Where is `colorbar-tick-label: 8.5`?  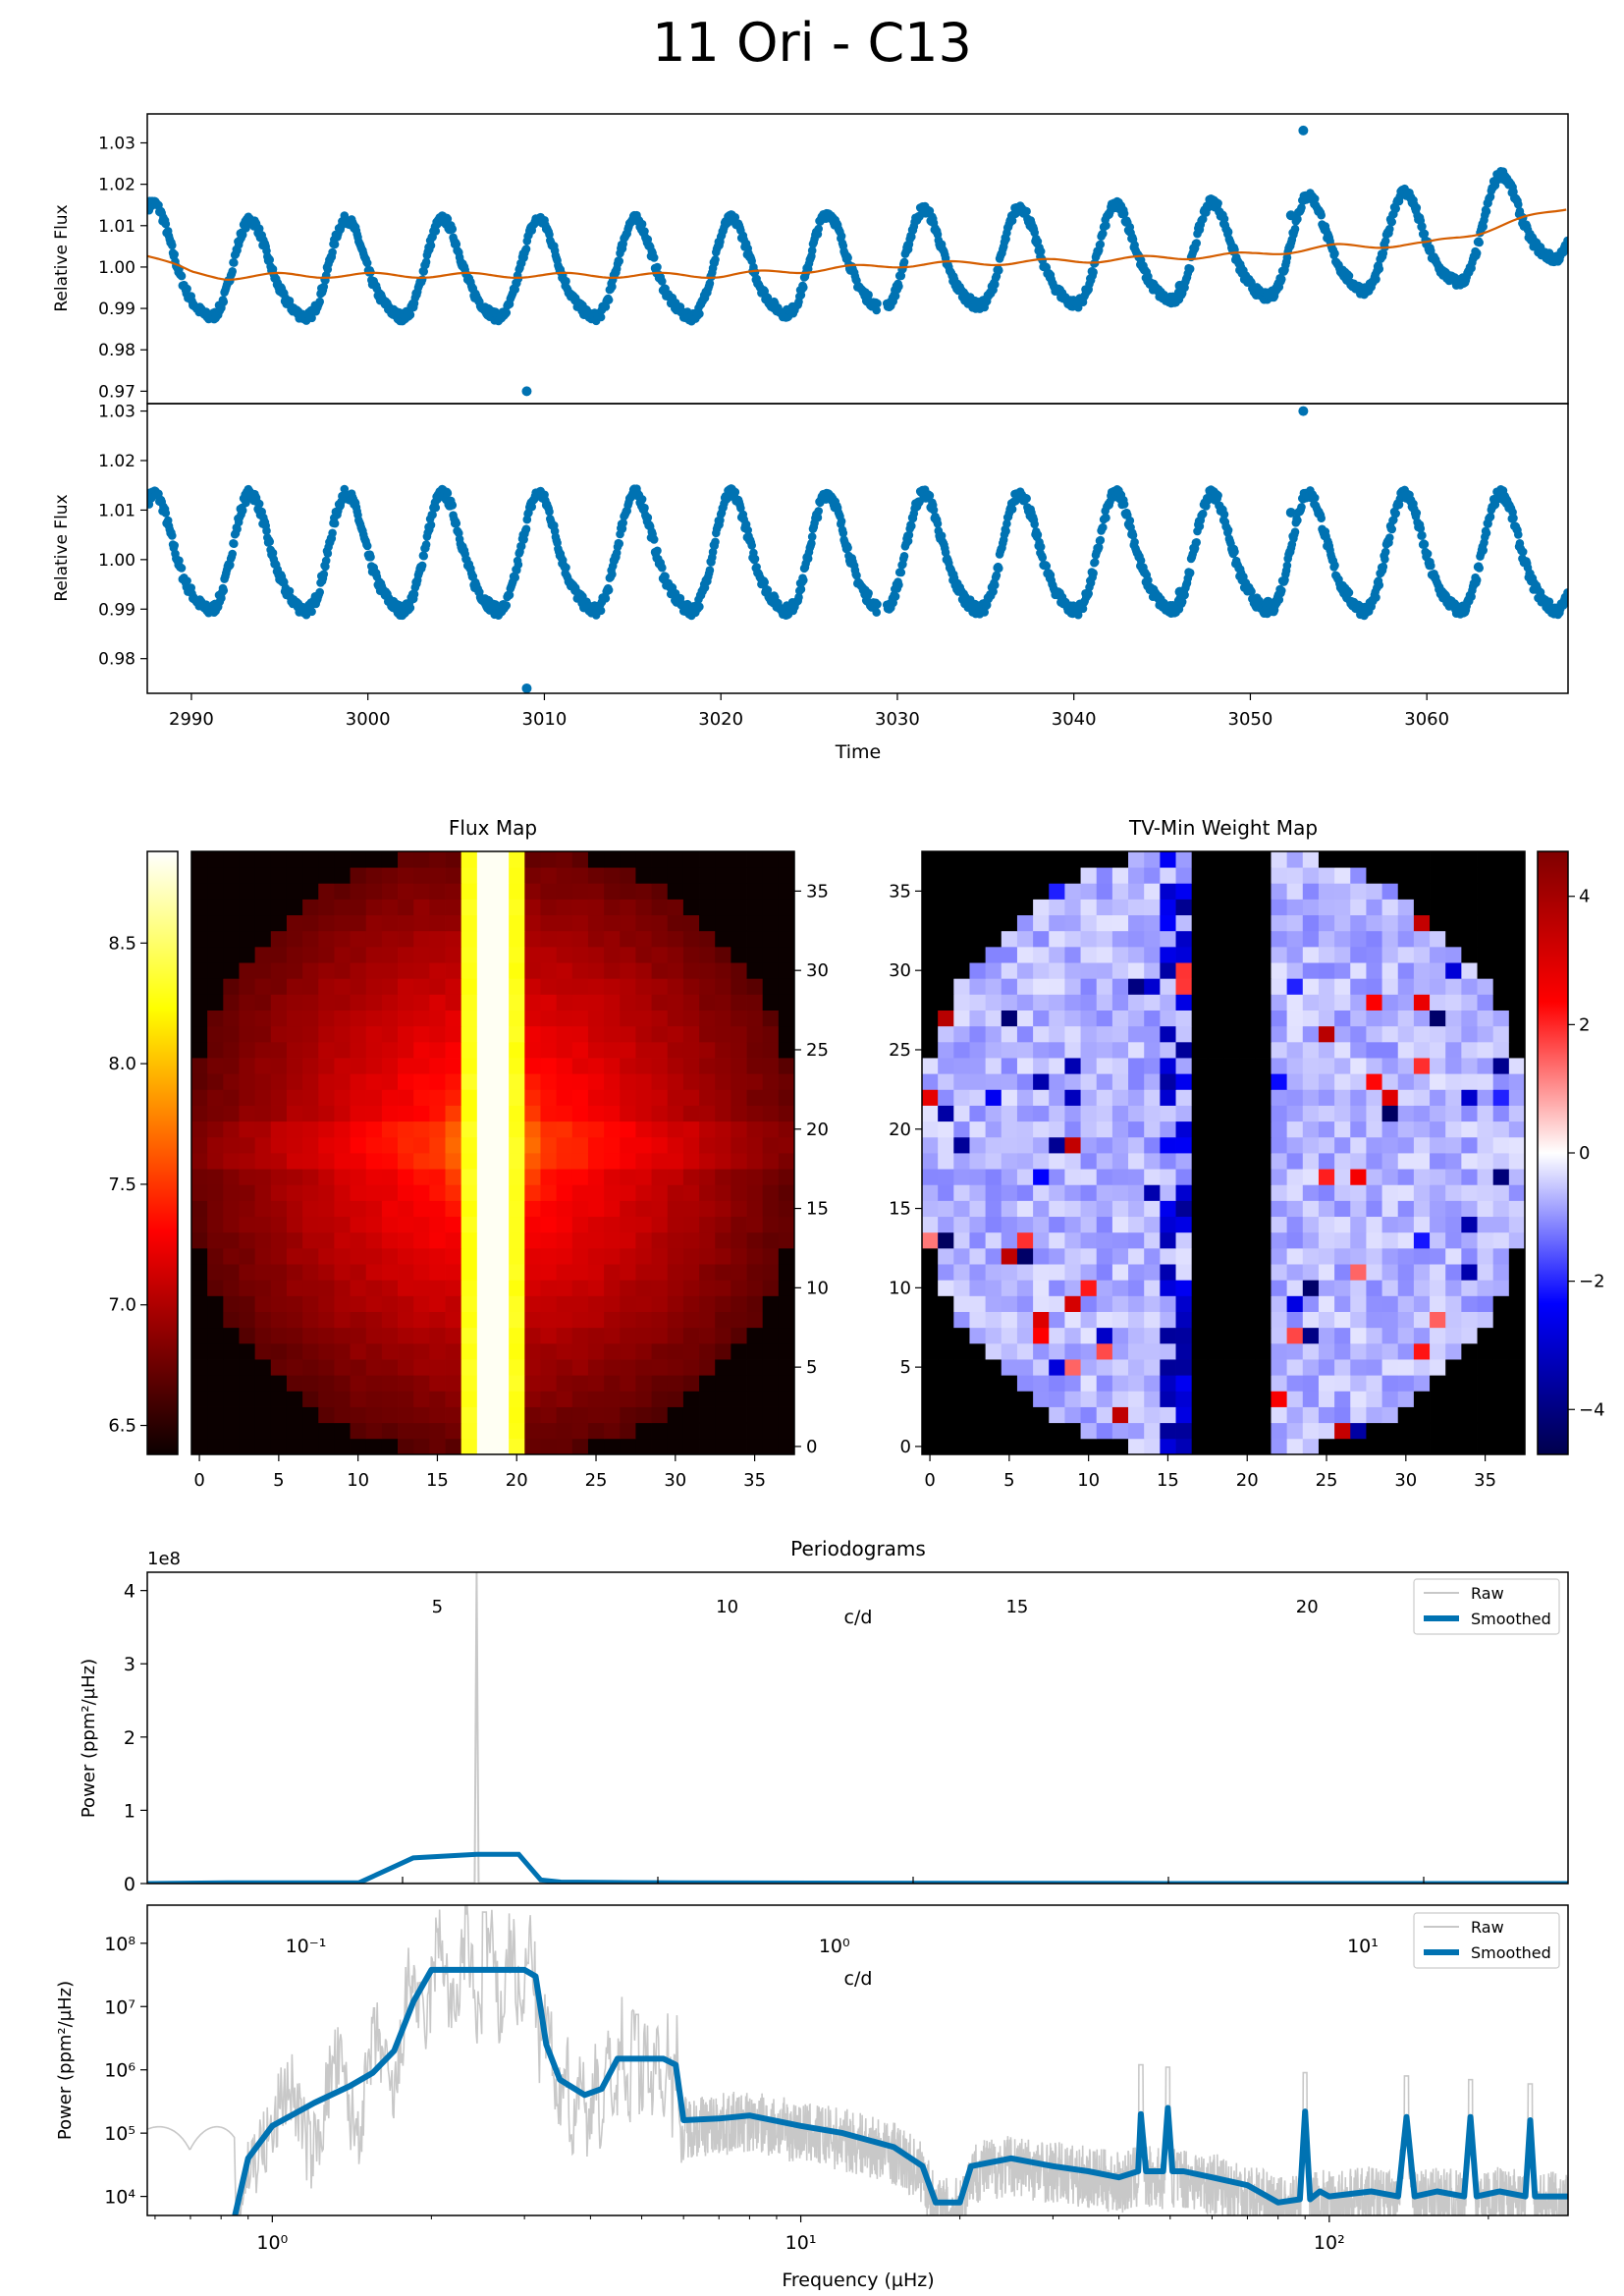 colorbar-tick-label: 8.5 is located at coordinates (122, 943).